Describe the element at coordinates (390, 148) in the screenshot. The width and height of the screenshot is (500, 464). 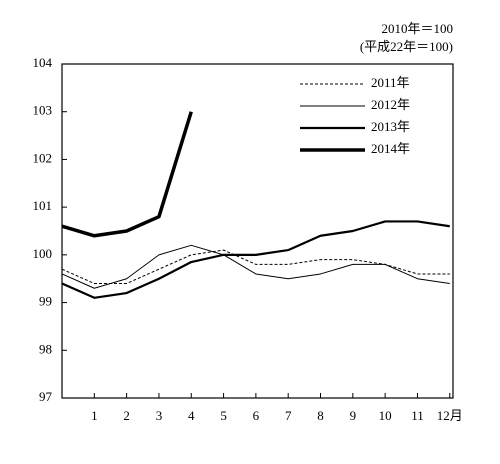
I see `legend-label: 2014年` at that location.